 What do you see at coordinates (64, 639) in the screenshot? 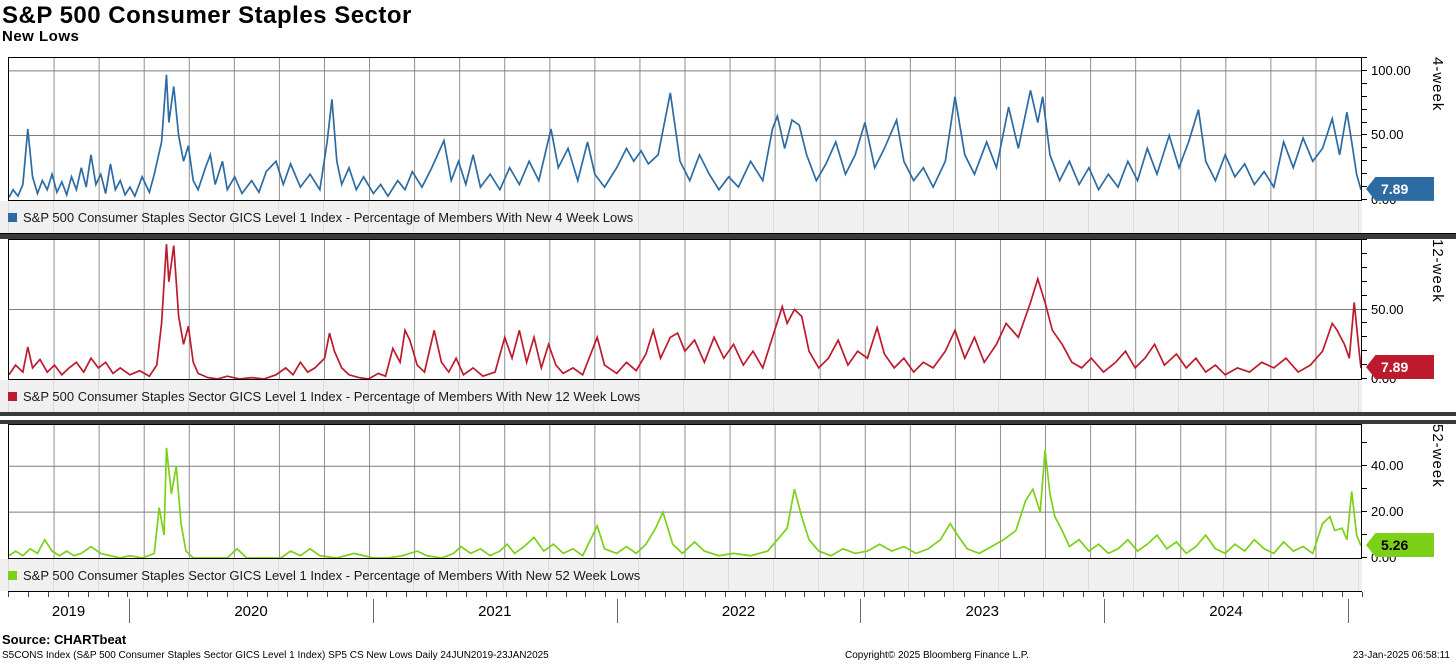
I see `source-line: Source: CHARTbeat` at bounding box center [64, 639].